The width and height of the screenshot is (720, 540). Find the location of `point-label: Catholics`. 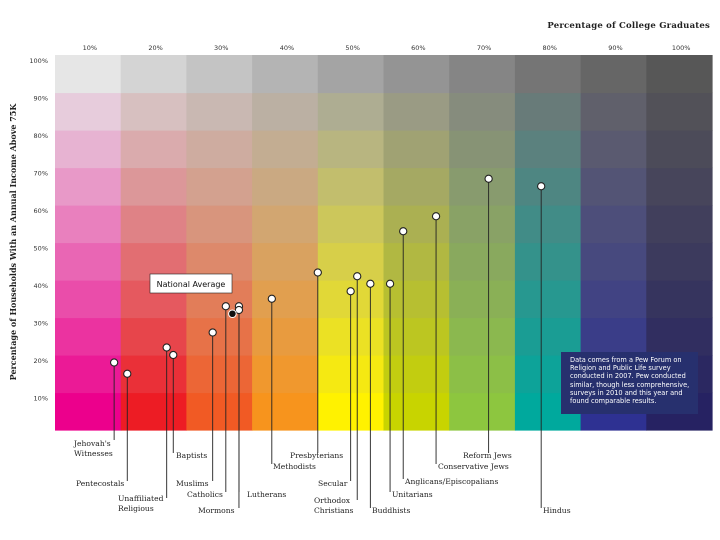

point-label: Catholics is located at coordinates (205, 494).